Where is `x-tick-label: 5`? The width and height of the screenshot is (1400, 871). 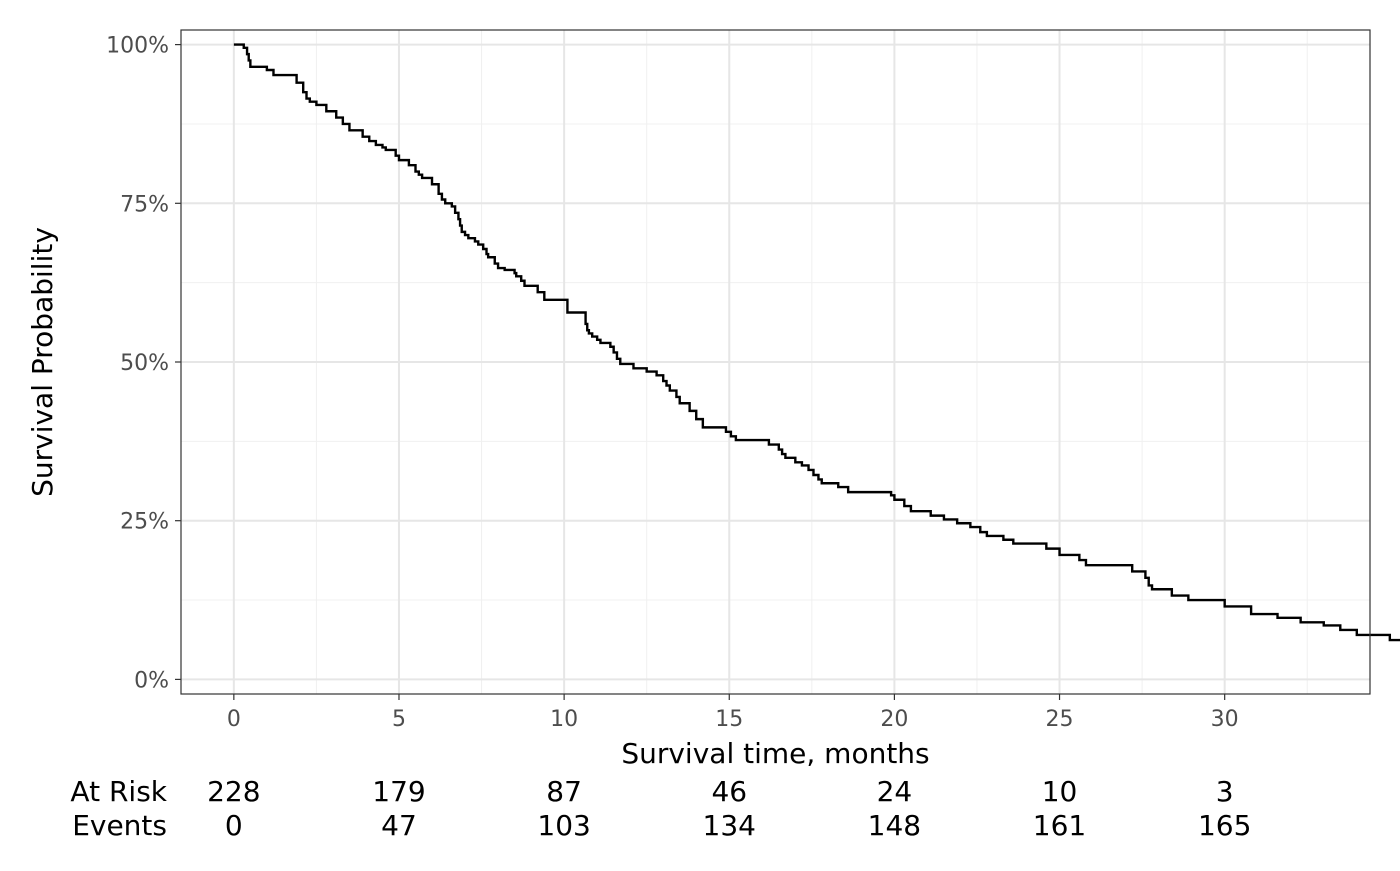
x-tick-label: 5 is located at coordinates (399, 719).